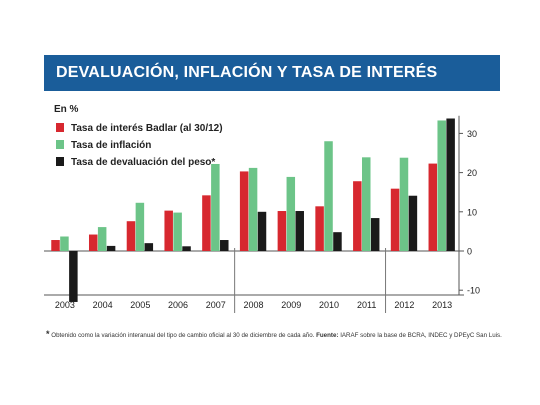  Describe the element at coordinates (186, 248) in the screenshot. I see `bar-devaluacion-2006` at that location.